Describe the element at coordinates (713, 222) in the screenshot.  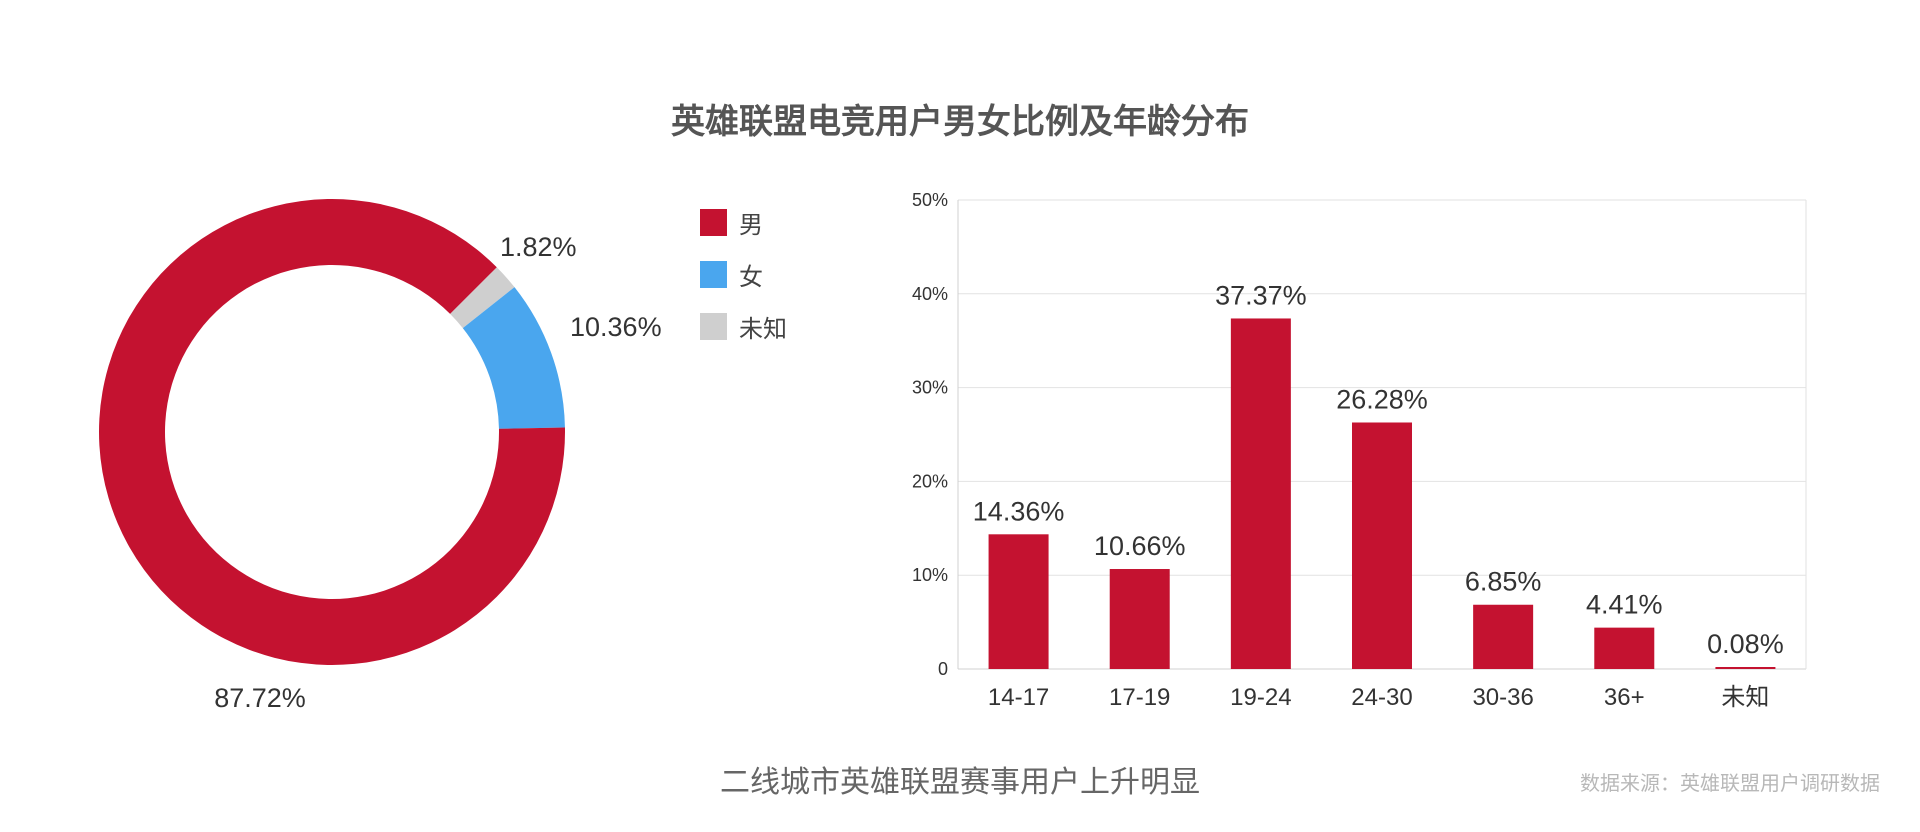
I see `legend-swatch-male` at that location.